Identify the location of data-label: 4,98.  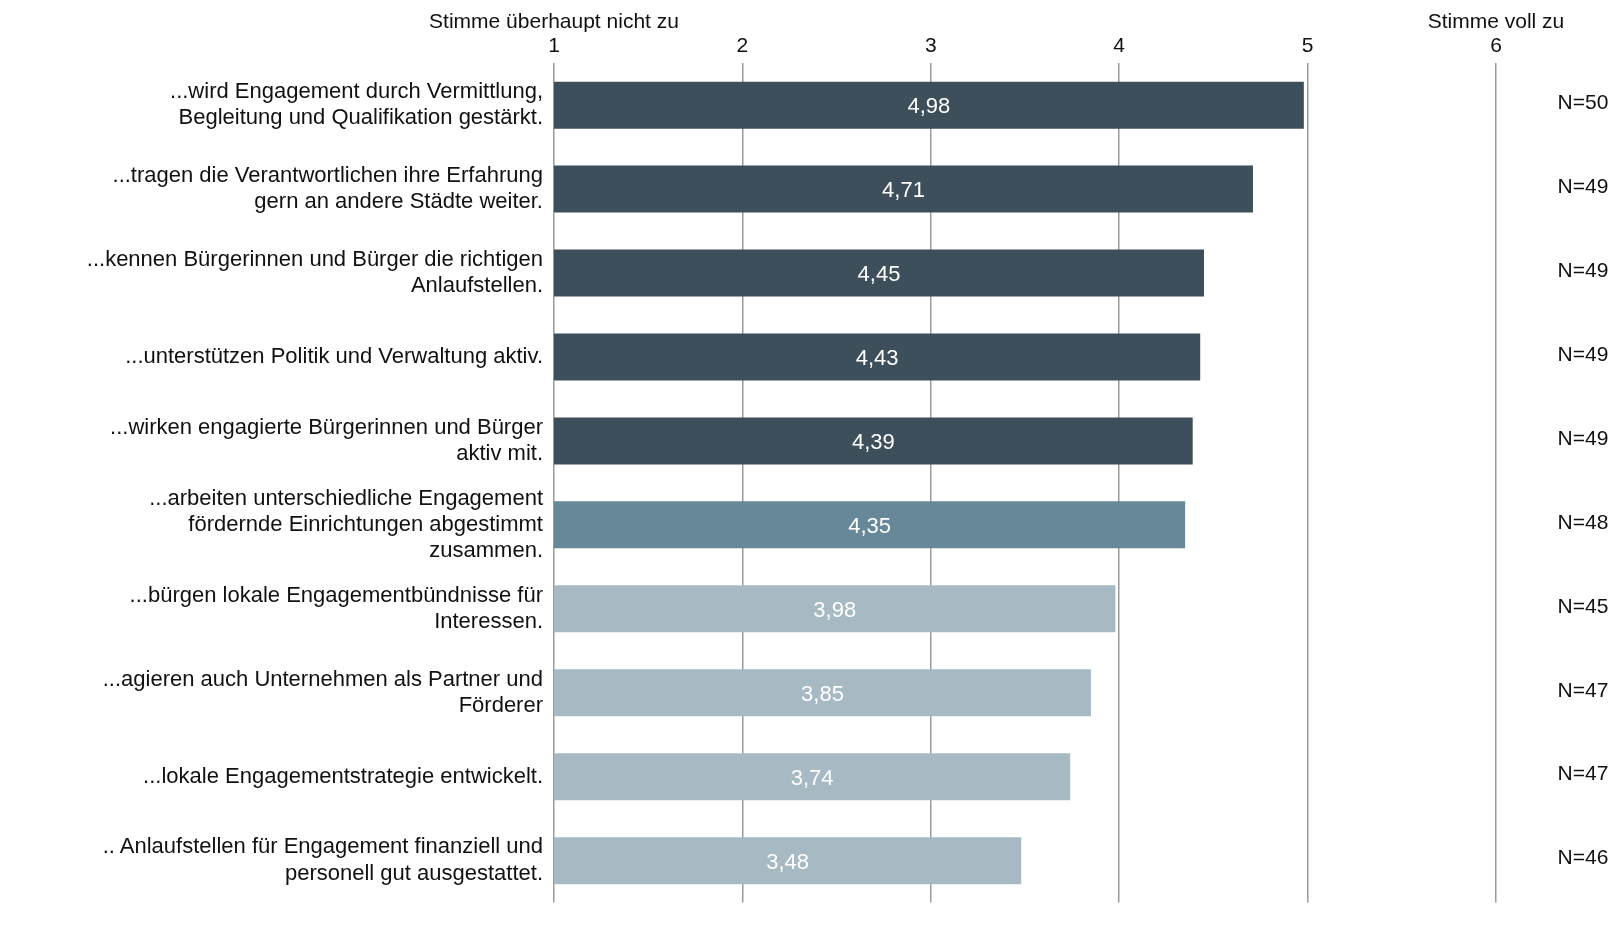
(929, 106).